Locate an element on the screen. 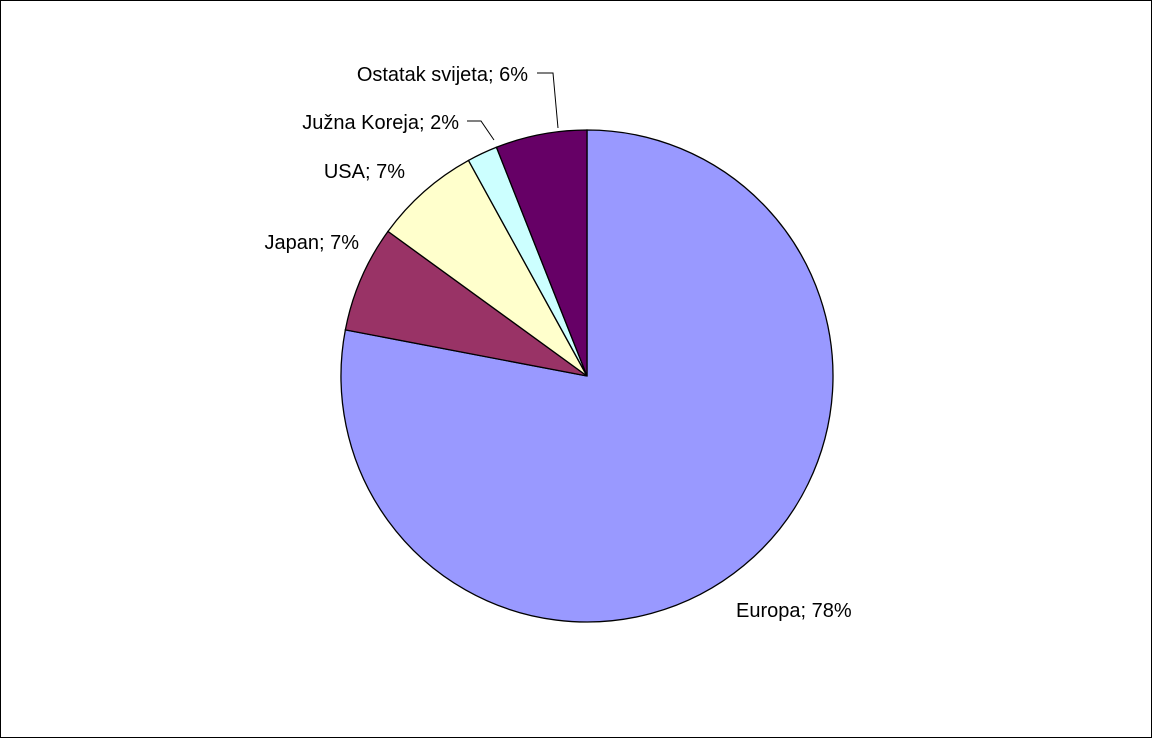 This screenshot has height=742, width=1152. leader-lines is located at coordinates (513, 106).